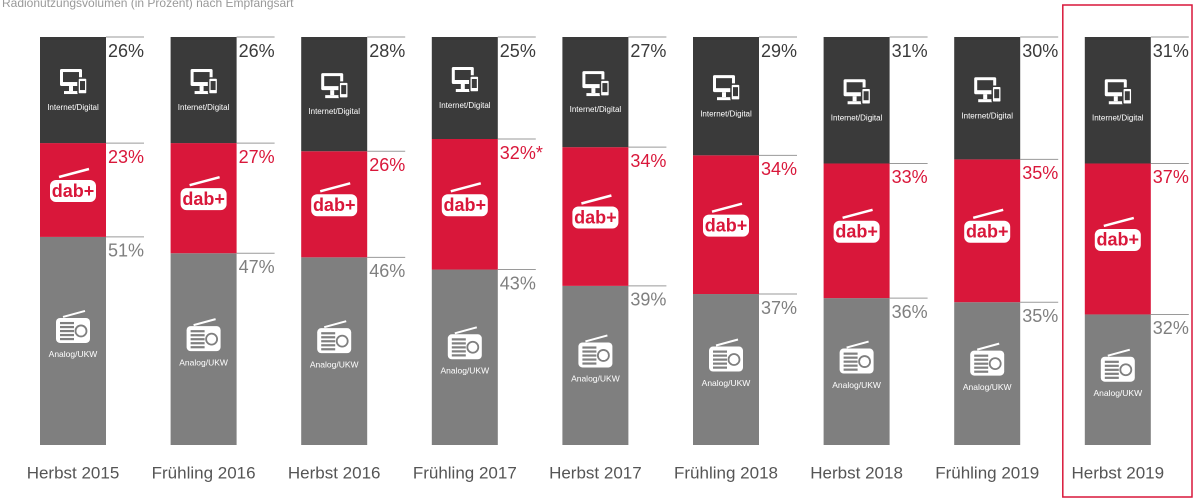  What do you see at coordinates (126, 51) in the screenshot?
I see `data-label: 26%` at bounding box center [126, 51].